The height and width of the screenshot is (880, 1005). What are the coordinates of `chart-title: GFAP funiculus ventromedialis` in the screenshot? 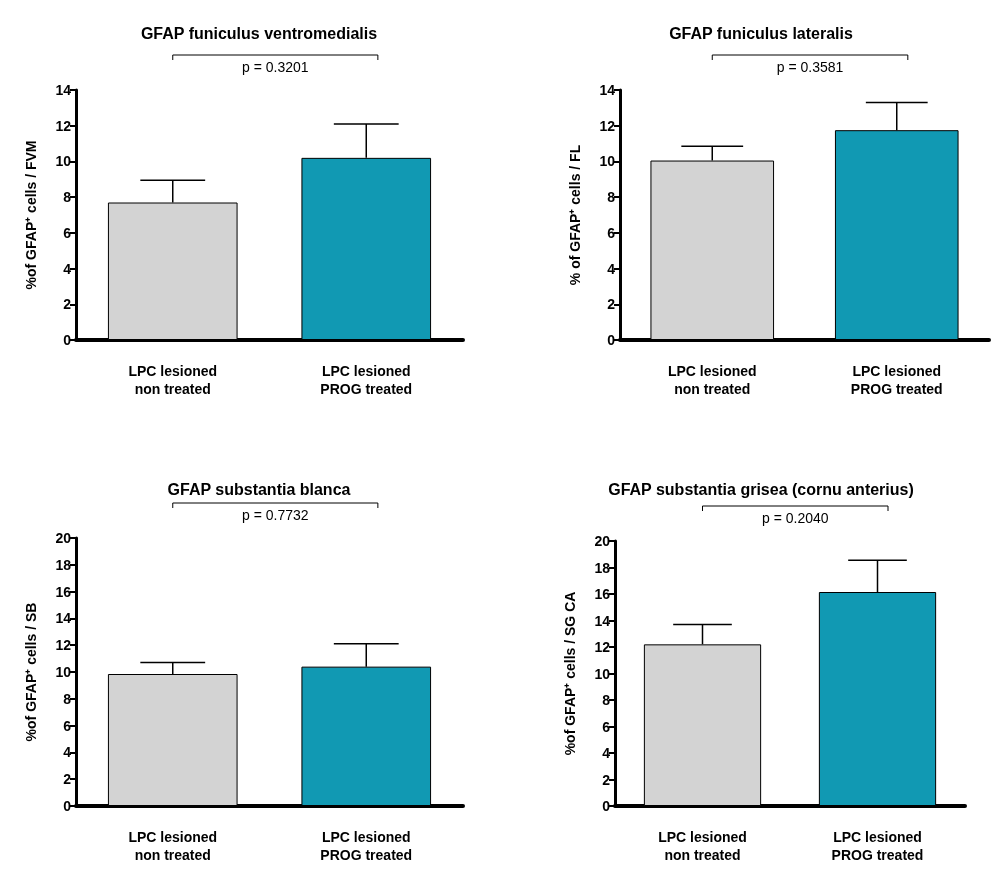 It's located at (259, 33).